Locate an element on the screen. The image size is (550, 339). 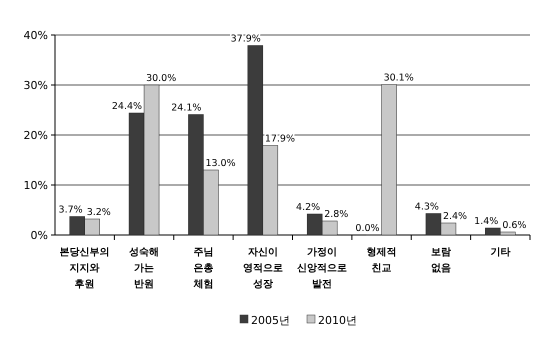
data-label: 17.9% is located at coordinates (279, 139).